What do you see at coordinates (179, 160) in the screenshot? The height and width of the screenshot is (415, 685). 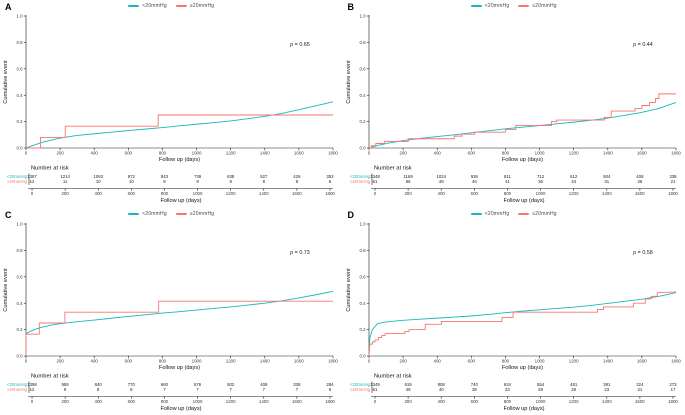 I see `x-axis-label: Follow up (days)` at bounding box center [179, 160].